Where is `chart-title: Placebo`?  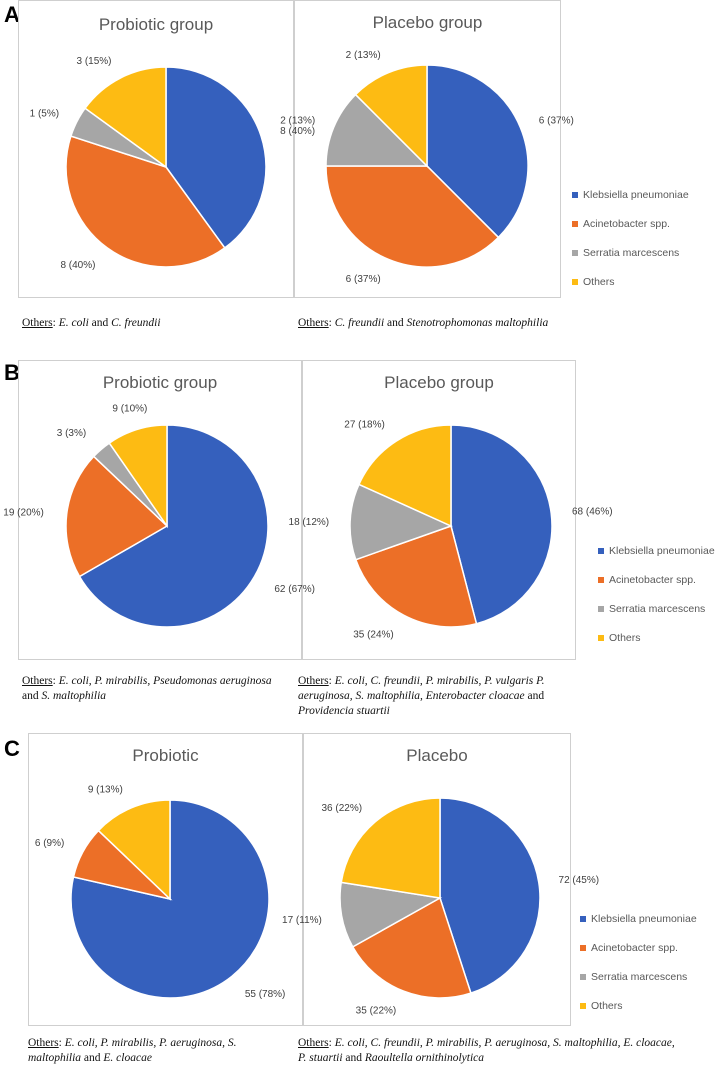
chart-title: Placebo is located at coordinates (437, 755).